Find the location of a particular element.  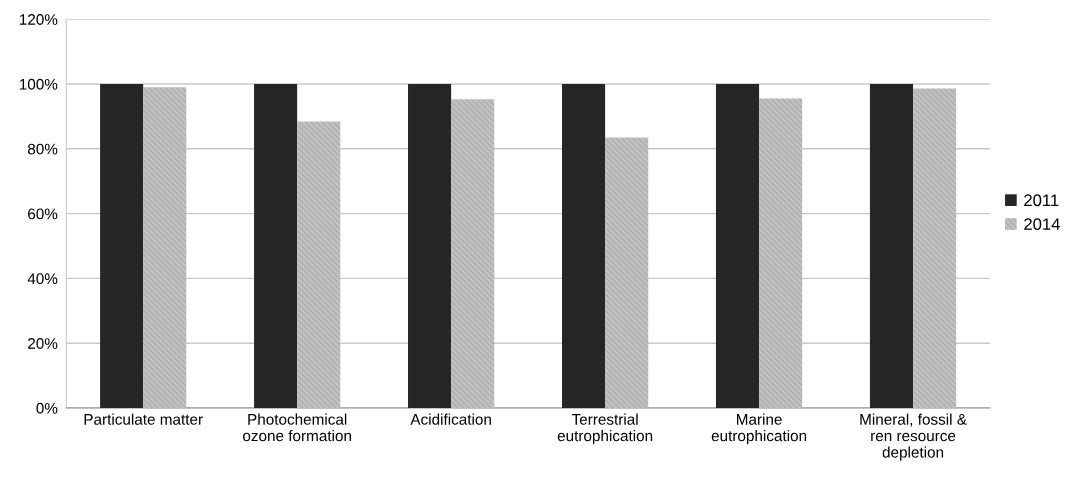

y-tick-label: 120% is located at coordinates (38, 19).